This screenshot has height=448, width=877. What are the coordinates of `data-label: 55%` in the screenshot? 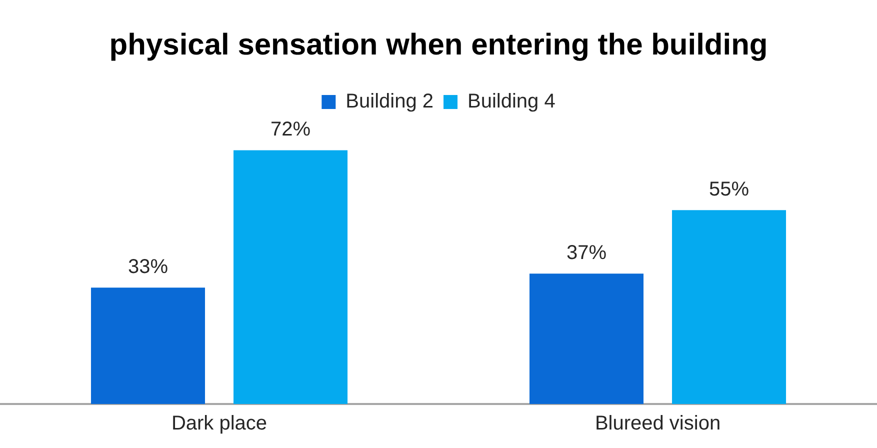 It's located at (729, 189).